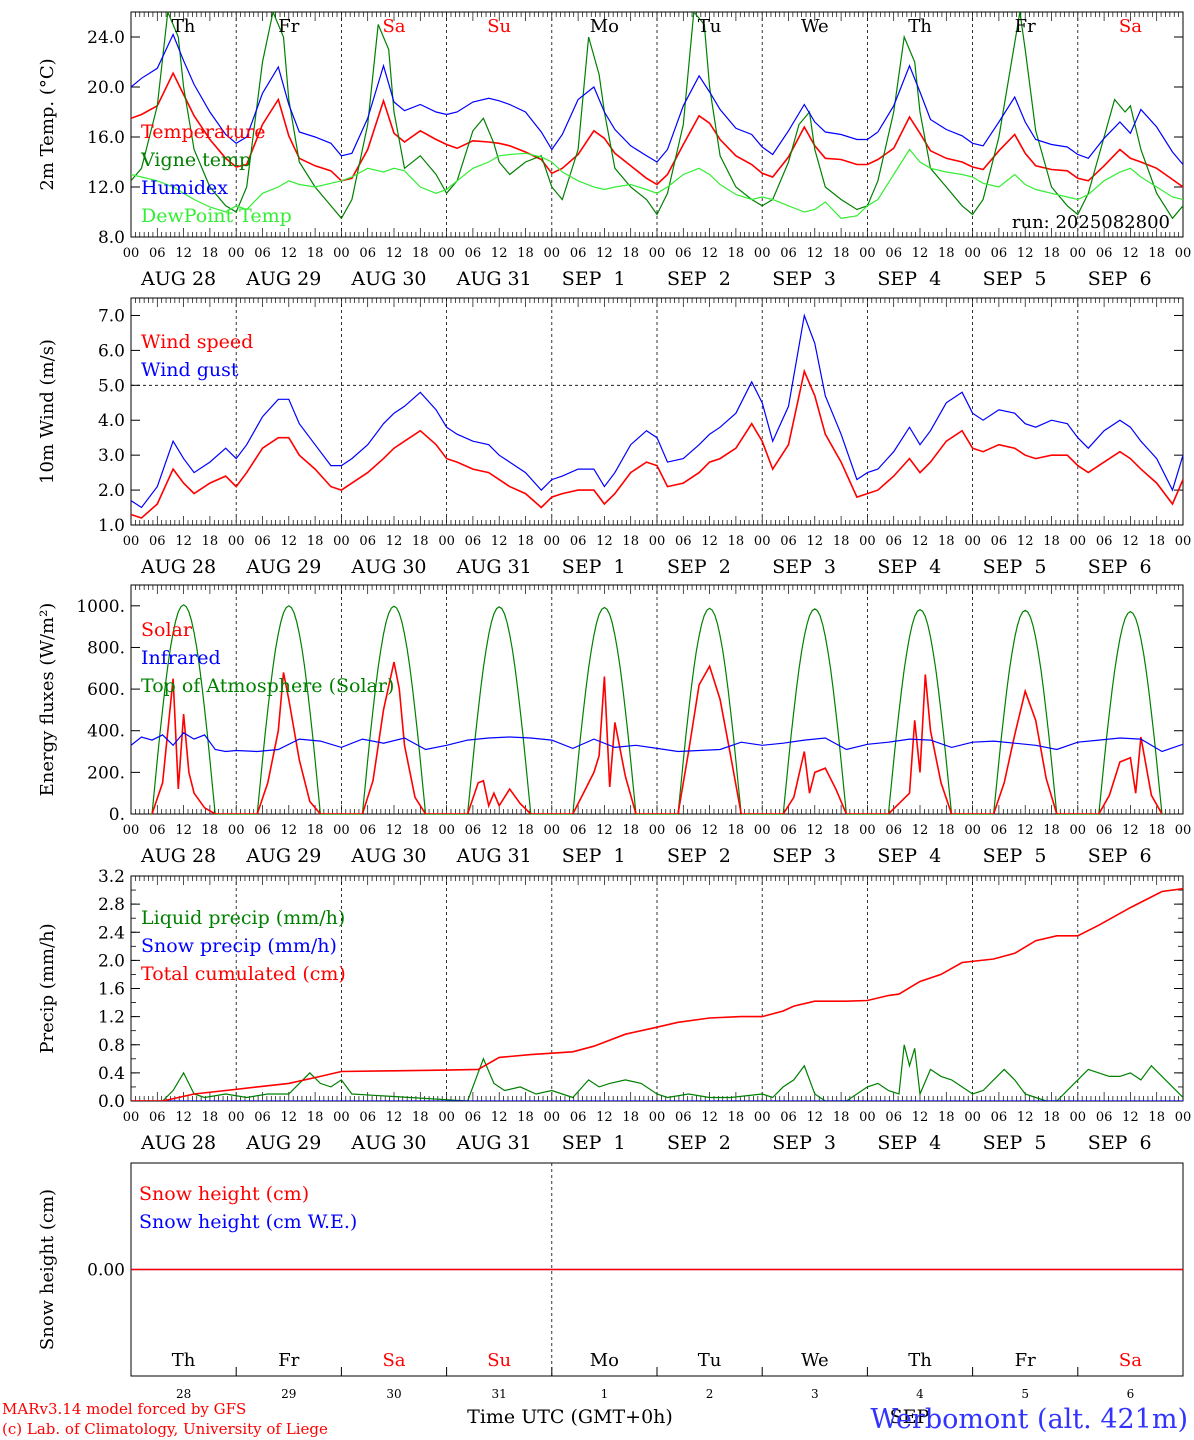  What do you see at coordinates (1131, 1394) in the screenshot?
I see `day-number-label: 6` at bounding box center [1131, 1394].